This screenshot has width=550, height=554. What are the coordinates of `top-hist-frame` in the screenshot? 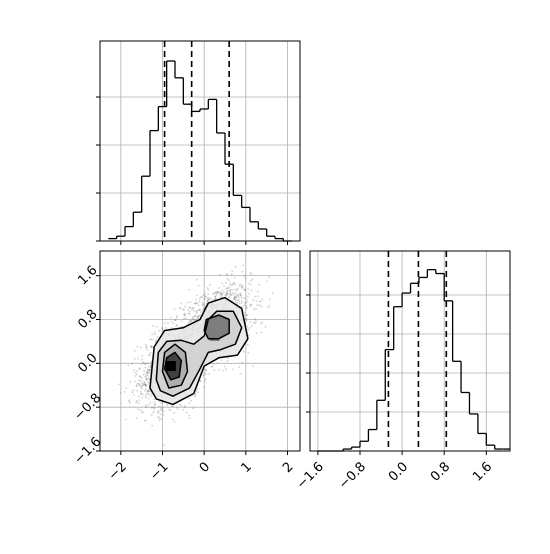 It's located at (200, 141).